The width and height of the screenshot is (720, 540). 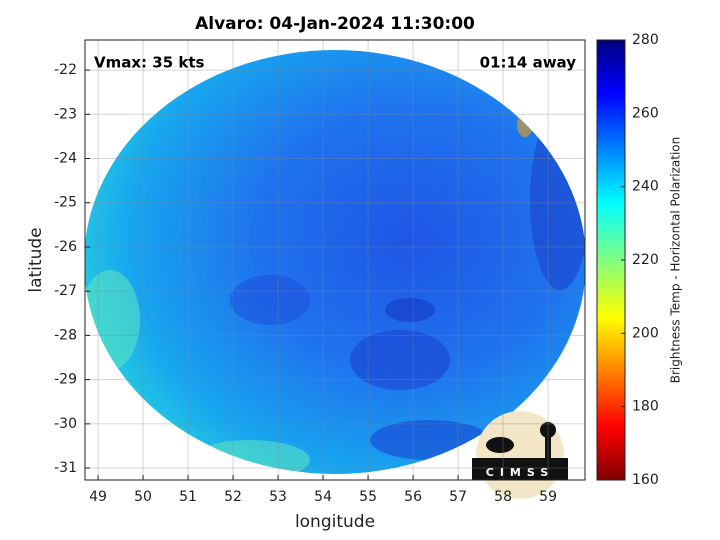 I want to click on x-tick-label: 49, so click(x=98, y=497).